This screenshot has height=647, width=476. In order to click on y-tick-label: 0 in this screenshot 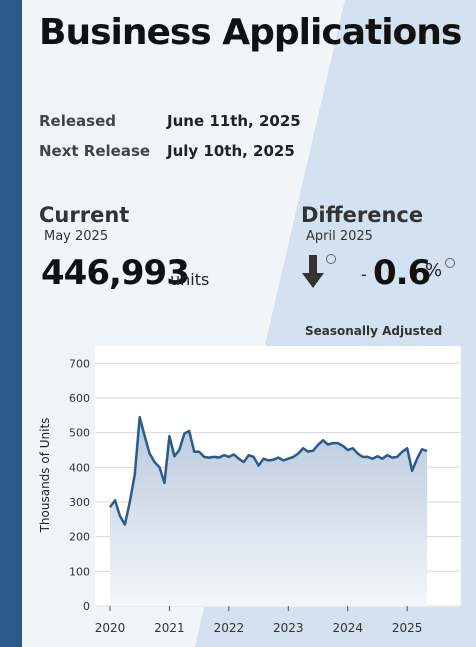, I will do `click(86, 606)`.